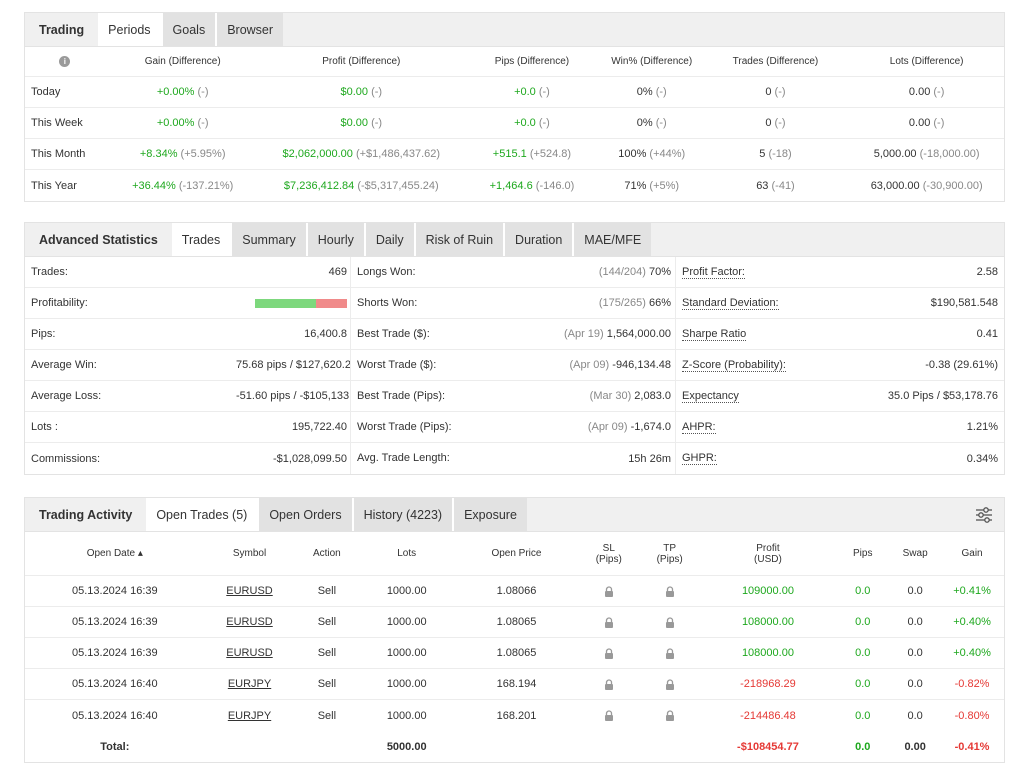 This screenshot has width=1024, height=779. Describe the element at coordinates (768, 715) in the screenshot. I see `trade-profit: -214486.48` at that location.